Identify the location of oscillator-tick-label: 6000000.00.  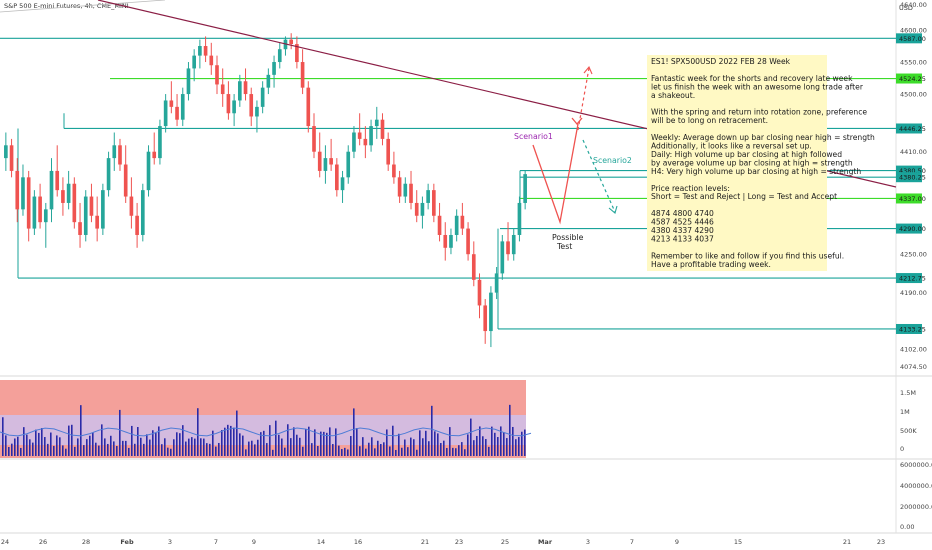
(916, 465).